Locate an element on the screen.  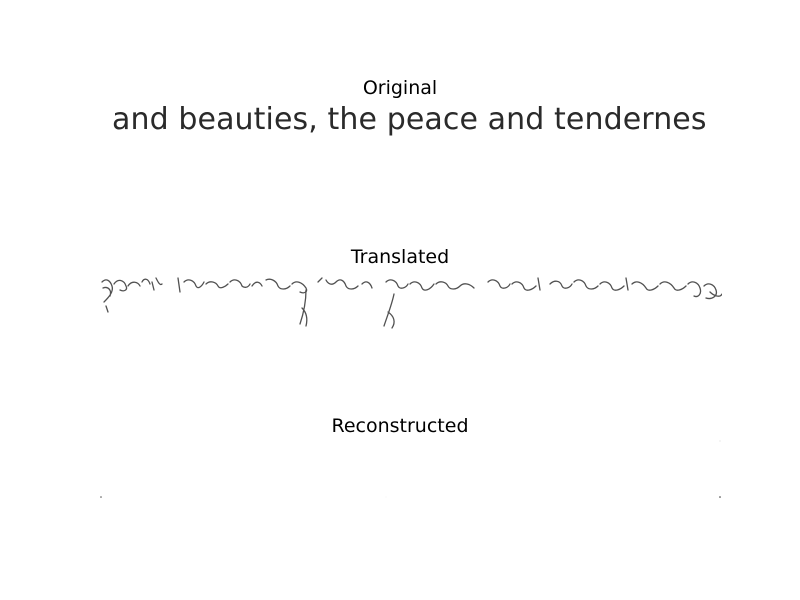
translated-handwriting-image is located at coordinates (411, 299).